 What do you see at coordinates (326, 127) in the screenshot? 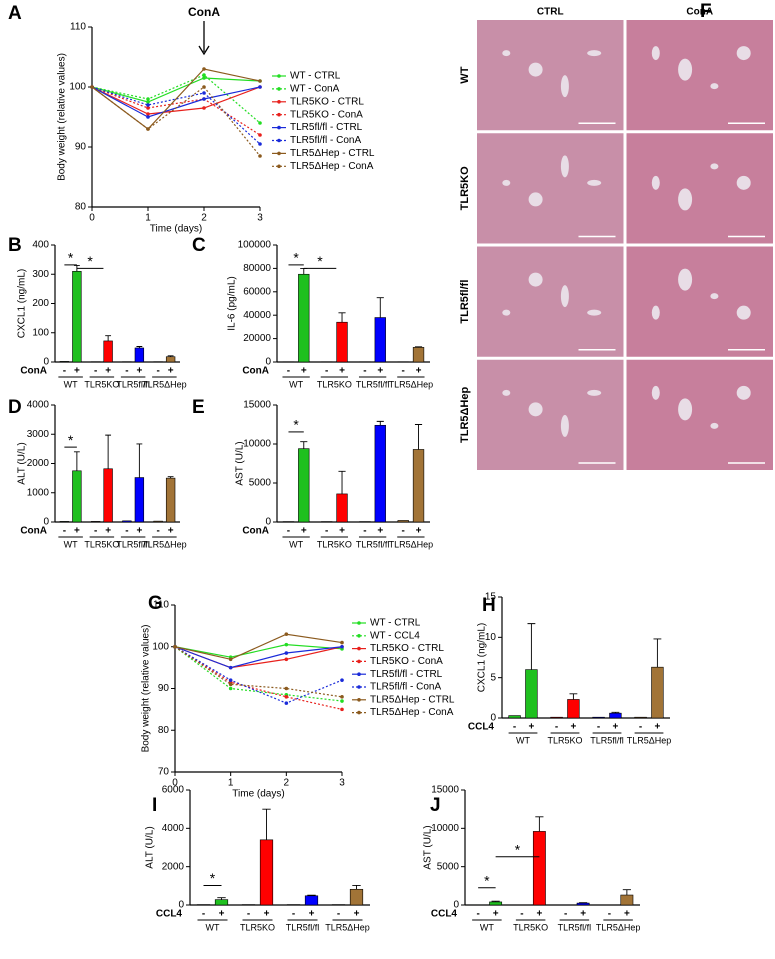
I see `legend-label: TLR5fl/fl - CTRL` at bounding box center [326, 127].